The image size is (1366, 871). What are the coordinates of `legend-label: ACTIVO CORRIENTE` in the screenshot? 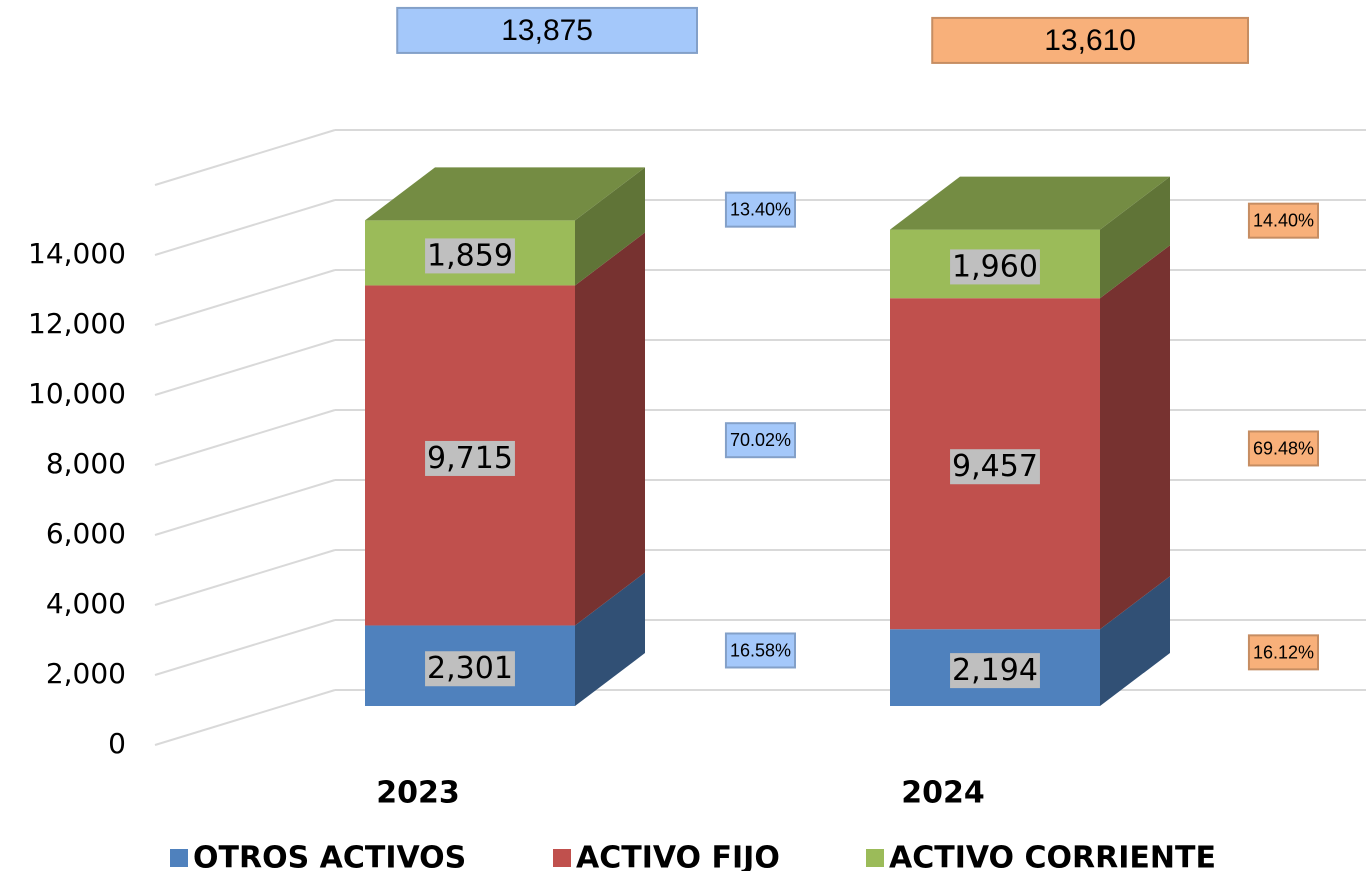 It's located at (1052, 856).